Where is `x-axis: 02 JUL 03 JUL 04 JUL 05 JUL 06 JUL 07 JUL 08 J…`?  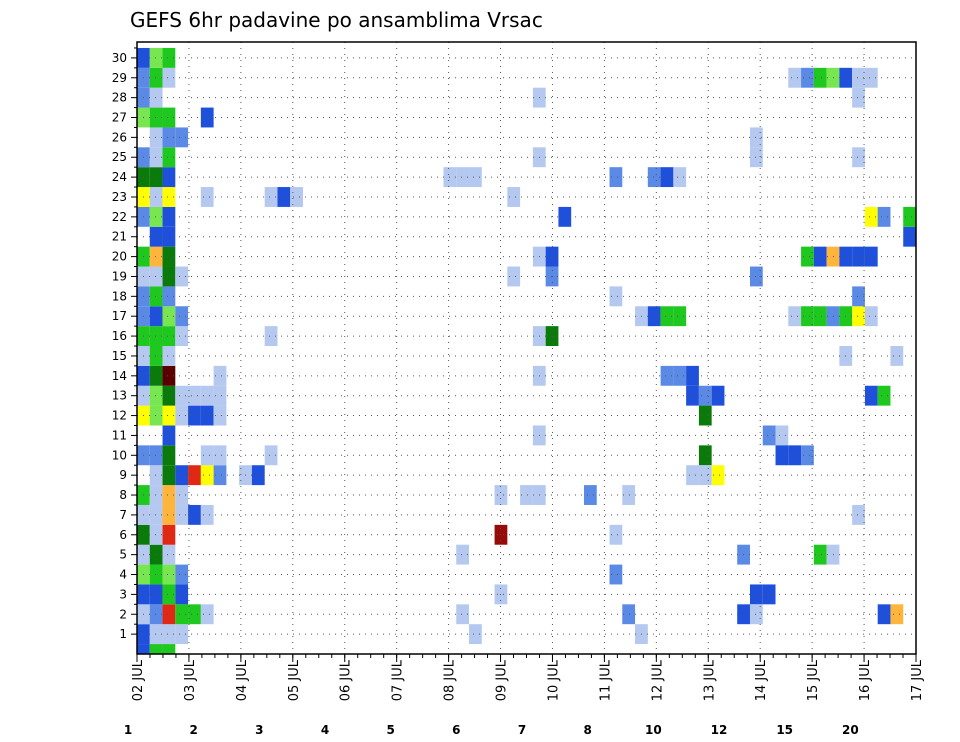
x-axis: 02 JUL 03 JUL 04 JUL 05 JUL 06 JUL 07 JUL 08 J… is located at coordinates (528, 677).